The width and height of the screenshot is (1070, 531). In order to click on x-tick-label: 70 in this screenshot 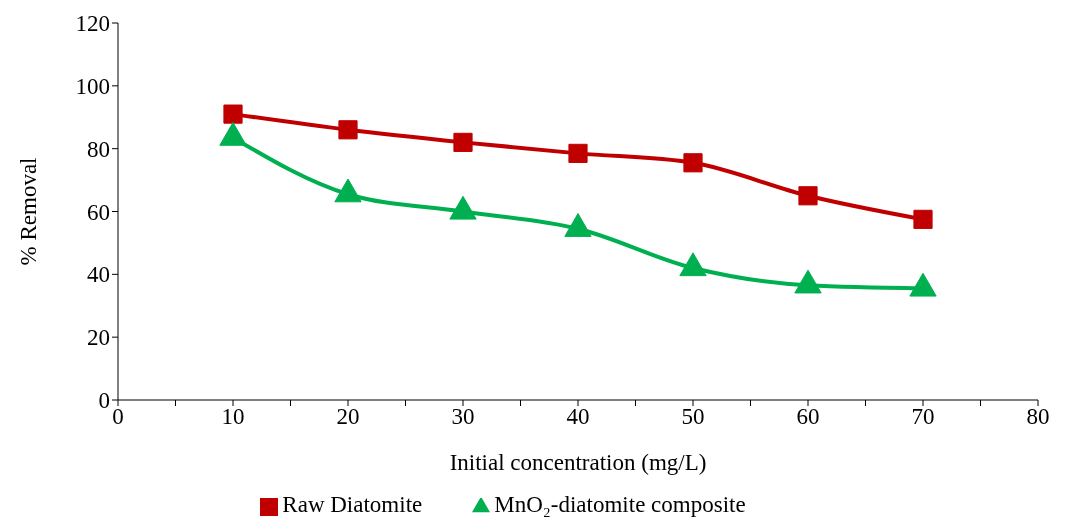, I will do `click(923, 417)`.